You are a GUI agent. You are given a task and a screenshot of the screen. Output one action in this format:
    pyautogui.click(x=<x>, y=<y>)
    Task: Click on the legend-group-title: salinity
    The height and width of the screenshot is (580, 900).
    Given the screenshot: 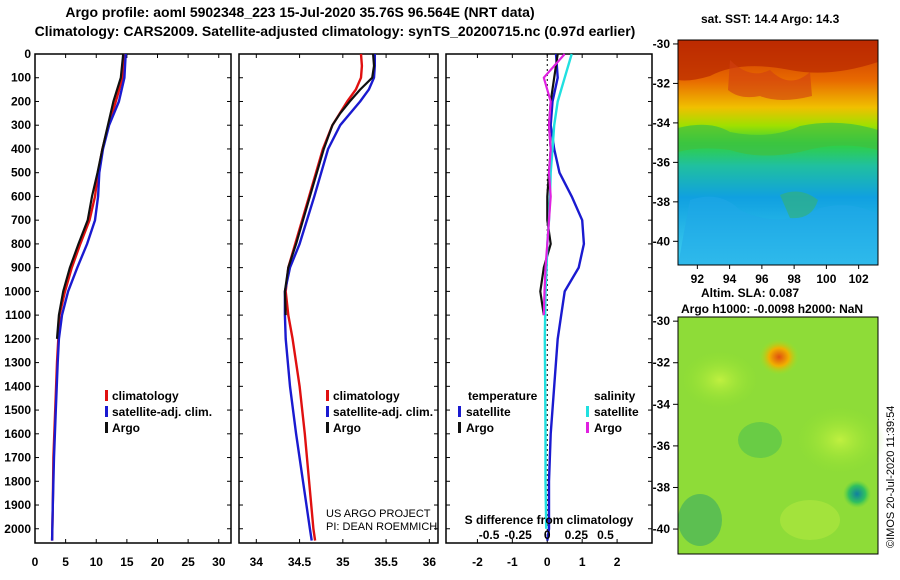 What is the action you would take?
    pyautogui.click(x=615, y=396)
    